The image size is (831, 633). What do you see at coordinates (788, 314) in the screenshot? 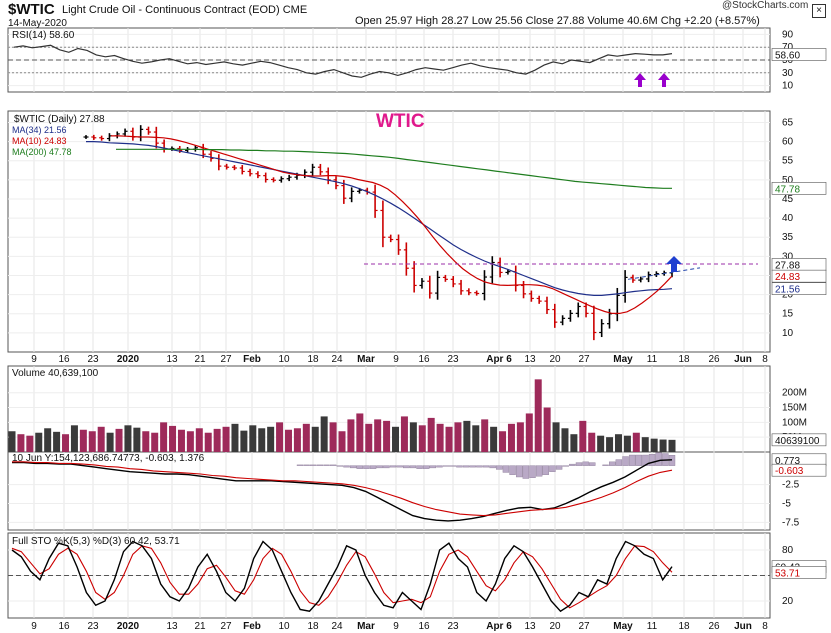
I see `y-tick-label: 15` at bounding box center [788, 314].